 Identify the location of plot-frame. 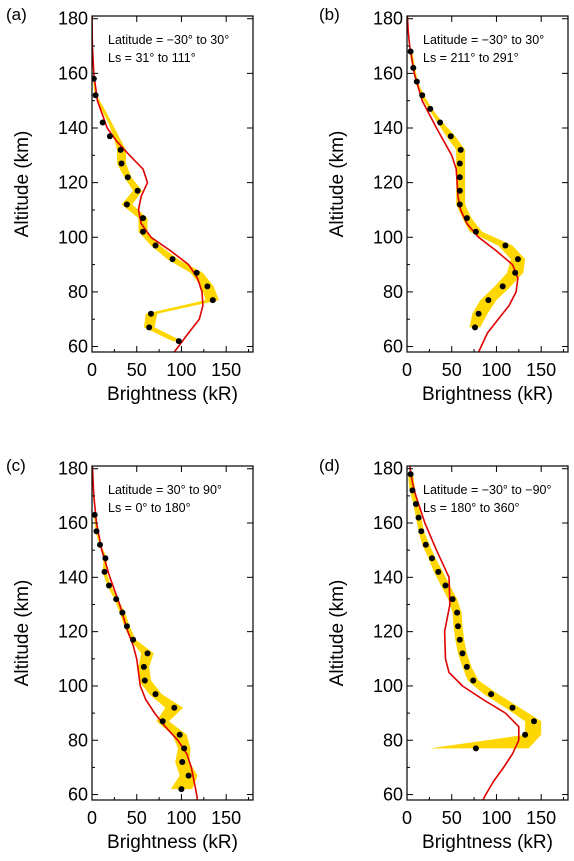
(172, 184).